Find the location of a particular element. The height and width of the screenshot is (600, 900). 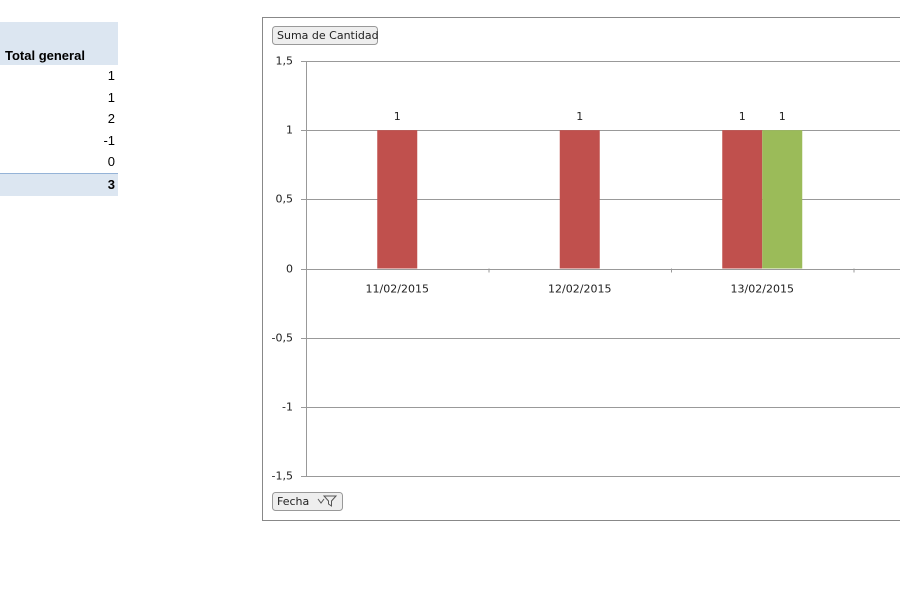

x-tick-label: 12/02/2015 is located at coordinates (579, 289).